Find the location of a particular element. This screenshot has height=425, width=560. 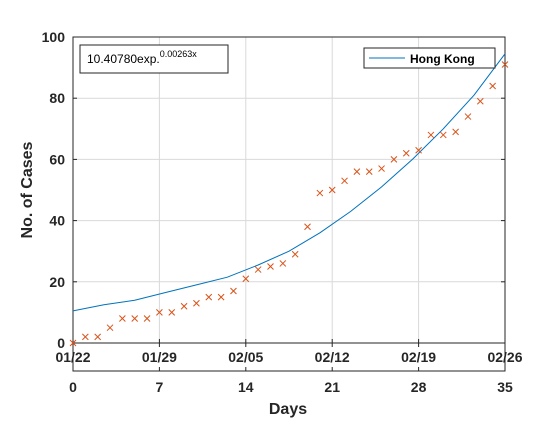

x-tick-label: 0 is located at coordinates (73, 387).